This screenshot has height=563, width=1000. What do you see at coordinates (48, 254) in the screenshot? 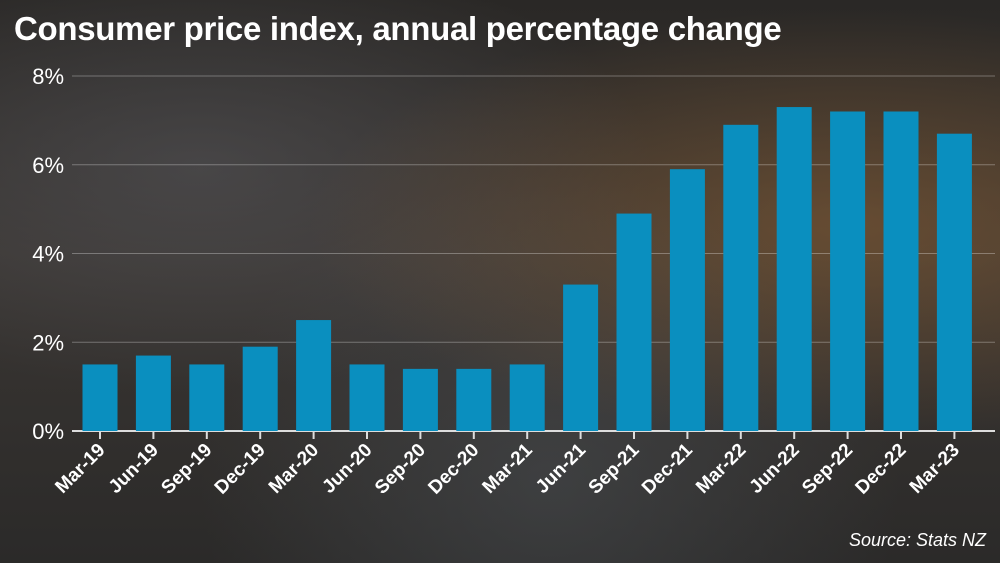
I see `y-tick-label: 4%` at bounding box center [48, 254].